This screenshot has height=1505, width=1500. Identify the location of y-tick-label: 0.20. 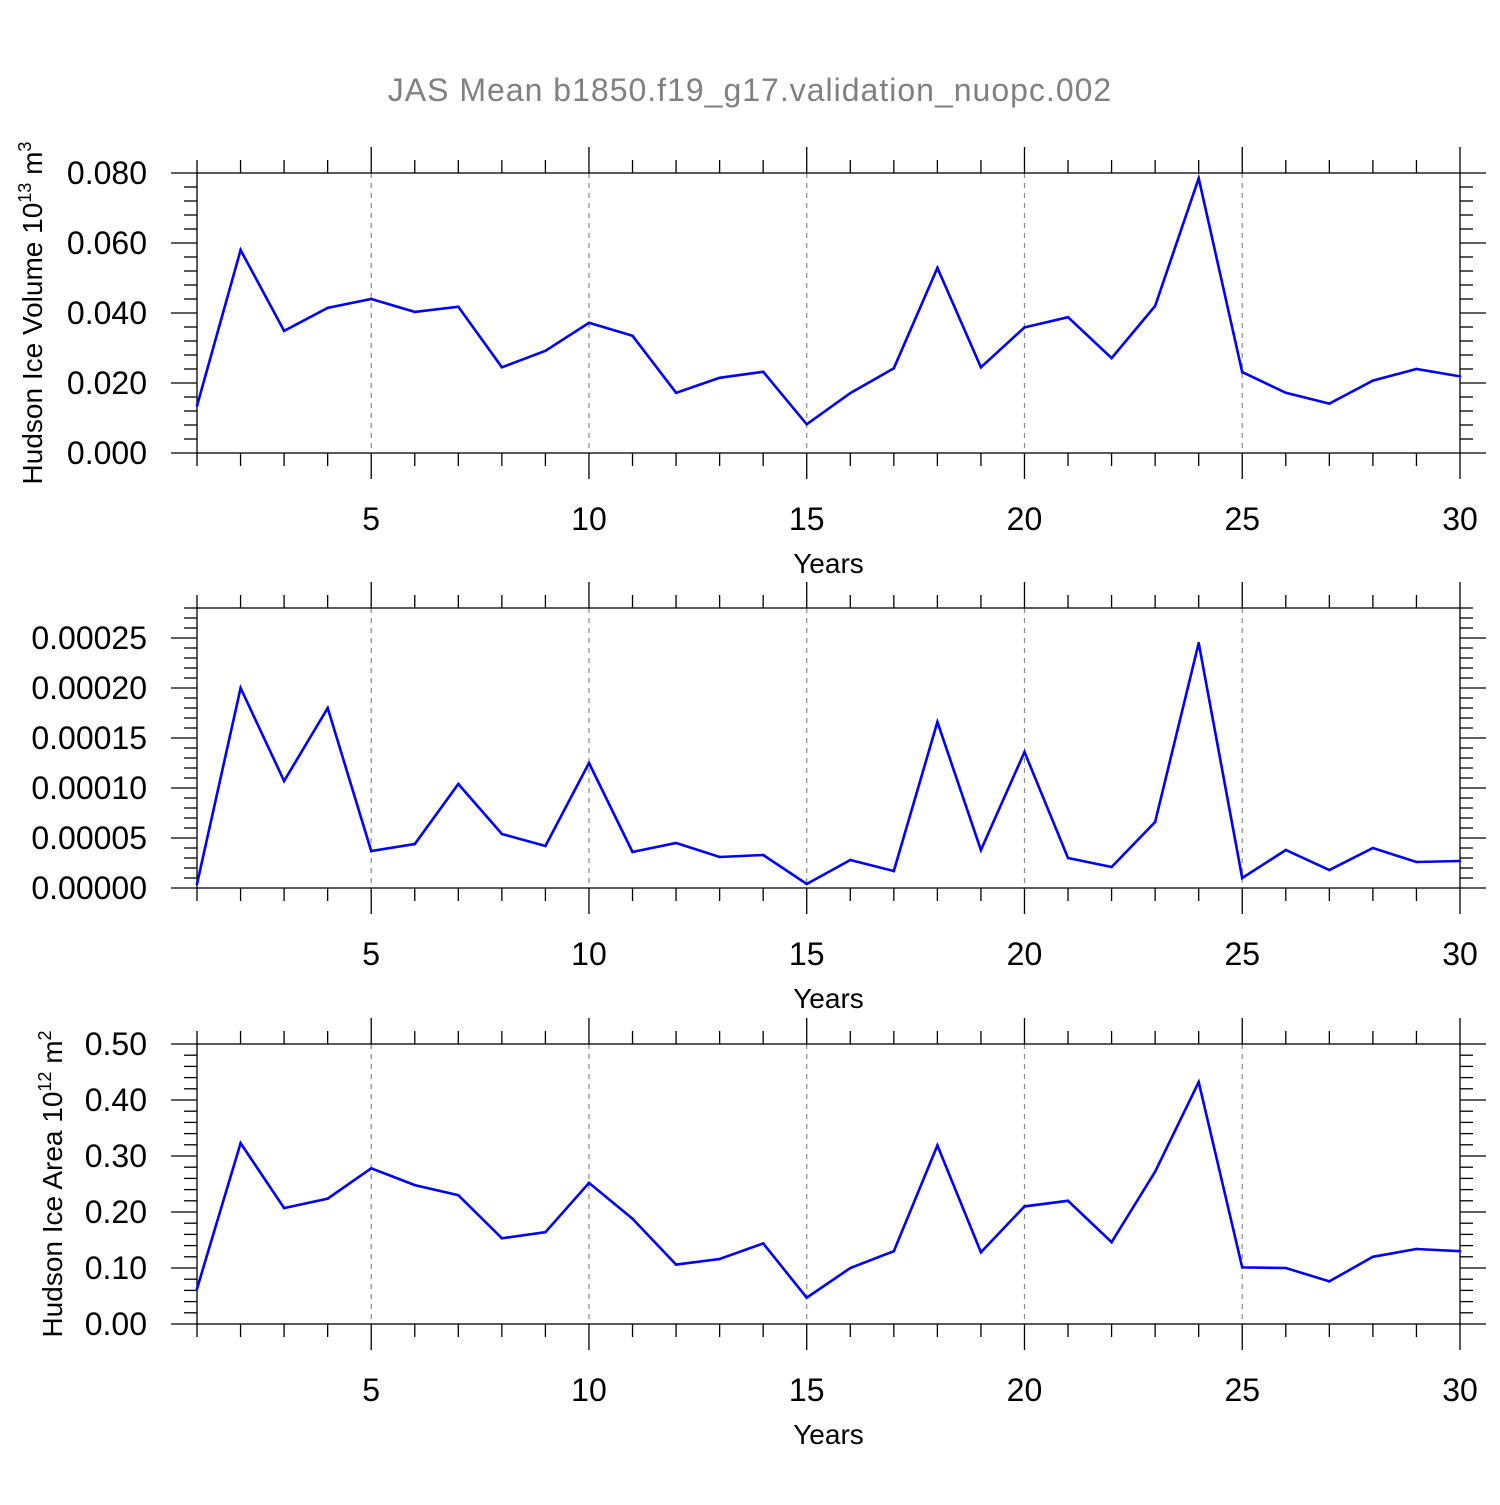
(116, 1212).